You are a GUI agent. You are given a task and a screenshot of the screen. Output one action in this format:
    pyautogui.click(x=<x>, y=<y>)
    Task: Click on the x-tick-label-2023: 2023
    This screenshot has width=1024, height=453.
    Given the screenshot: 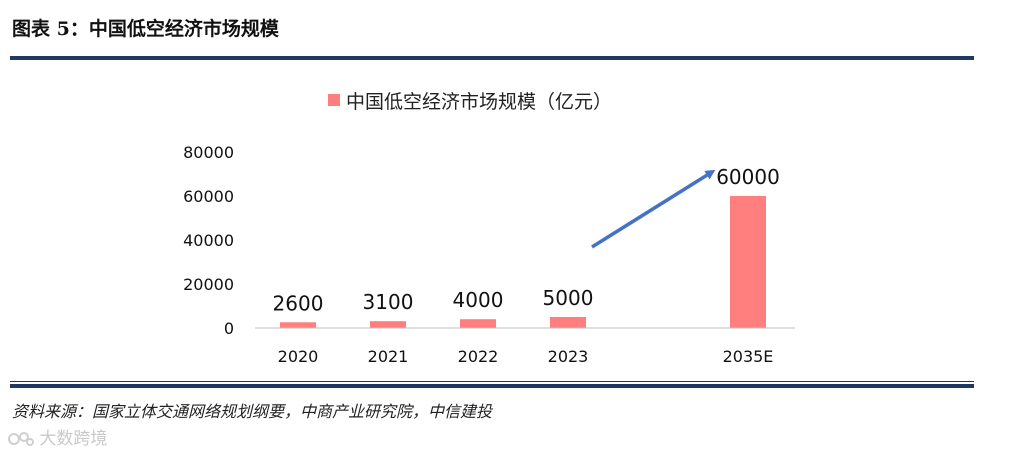 What is the action you would take?
    pyautogui.click(x=568, y=356)
    